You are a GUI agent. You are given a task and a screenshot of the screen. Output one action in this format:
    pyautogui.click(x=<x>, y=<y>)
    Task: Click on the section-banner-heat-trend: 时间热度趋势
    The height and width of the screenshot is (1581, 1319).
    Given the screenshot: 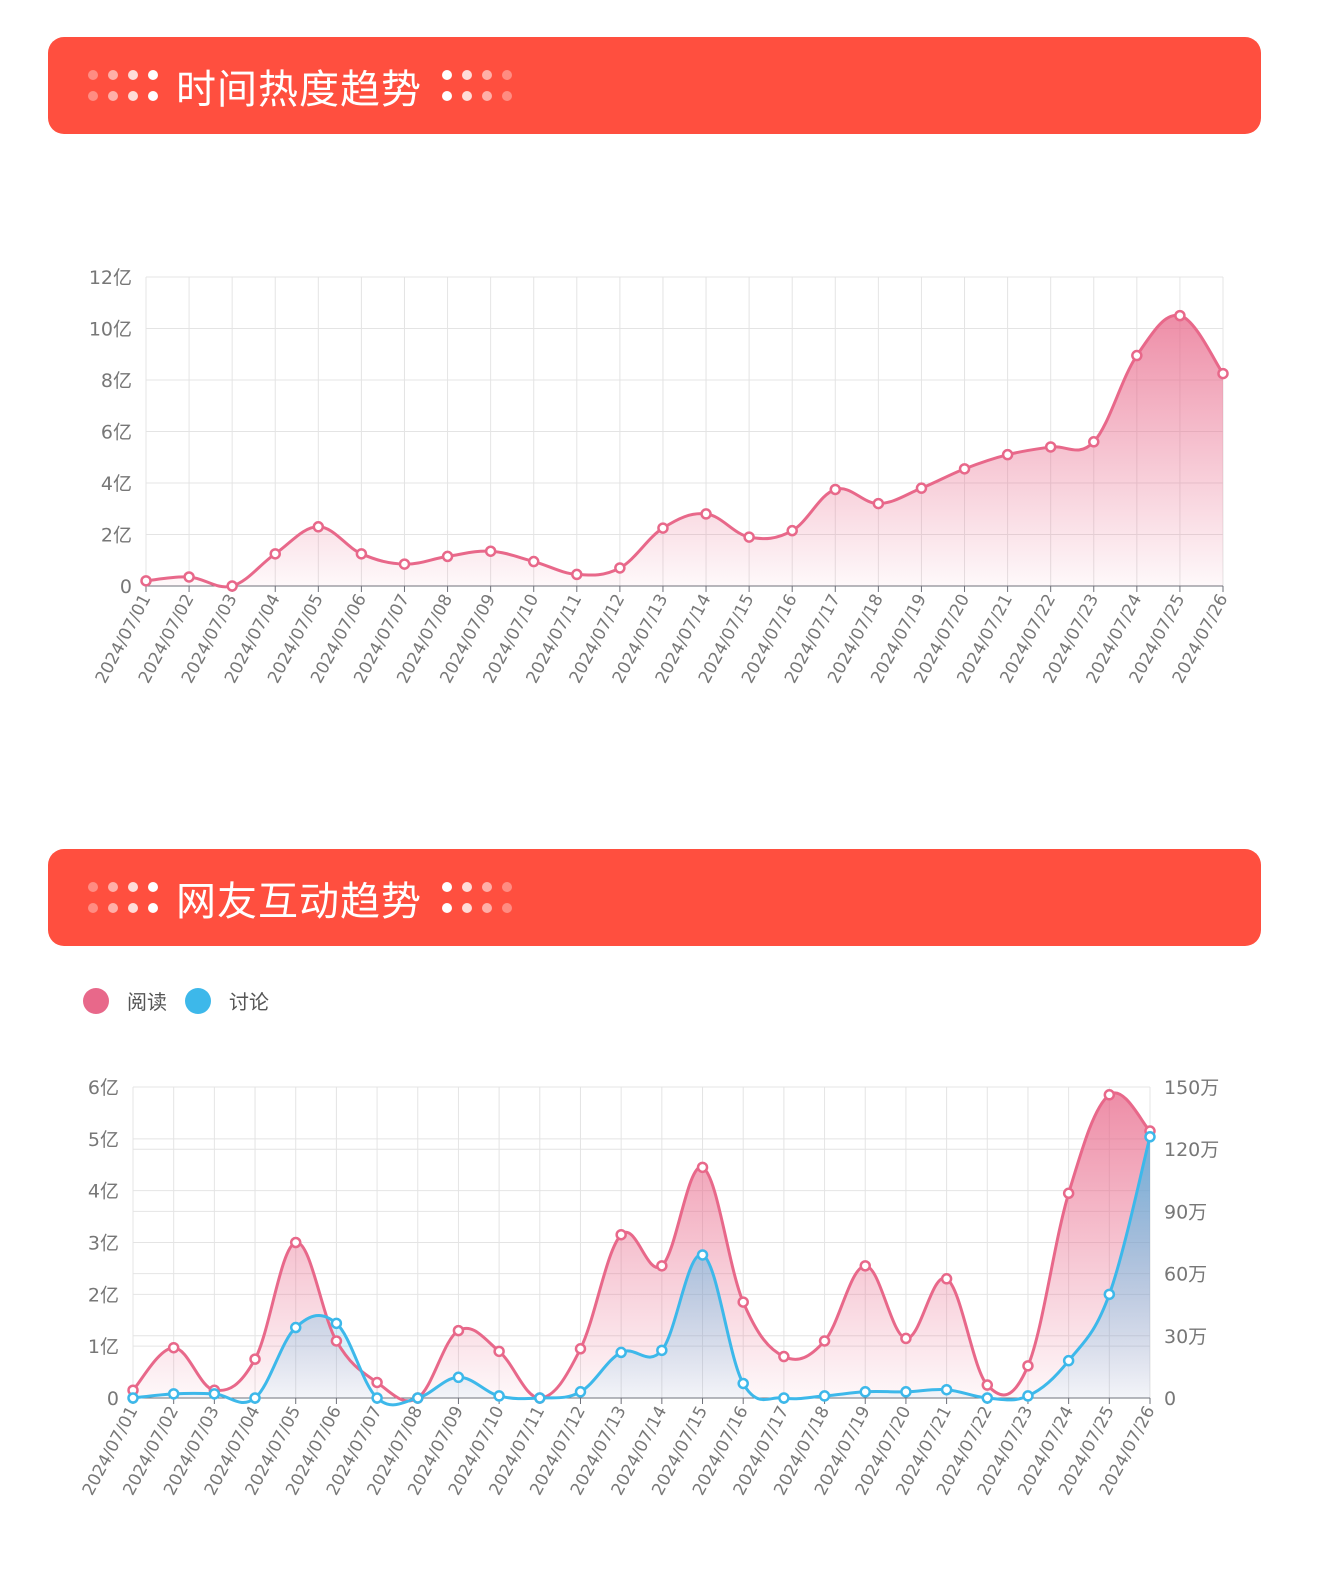 What is the action you would take?
    pyautogui.click(x=654, y=85)
    